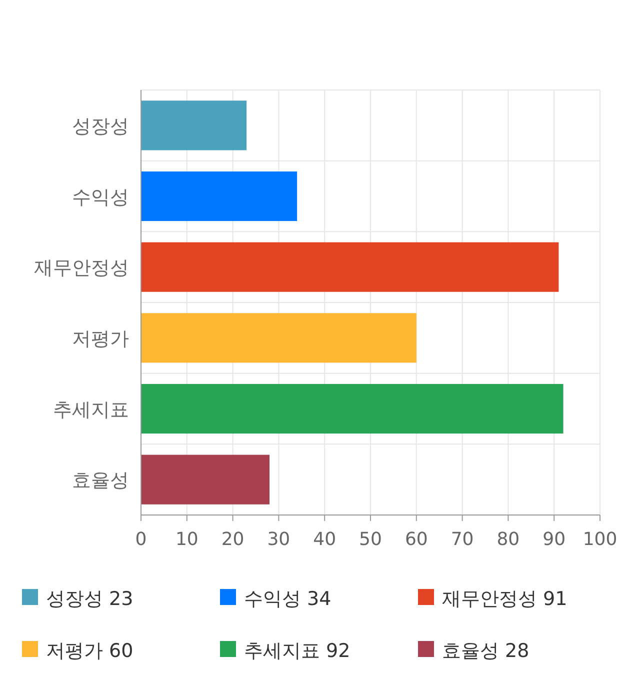  I want to click on x-tick-label: 0, so click(141, 539).